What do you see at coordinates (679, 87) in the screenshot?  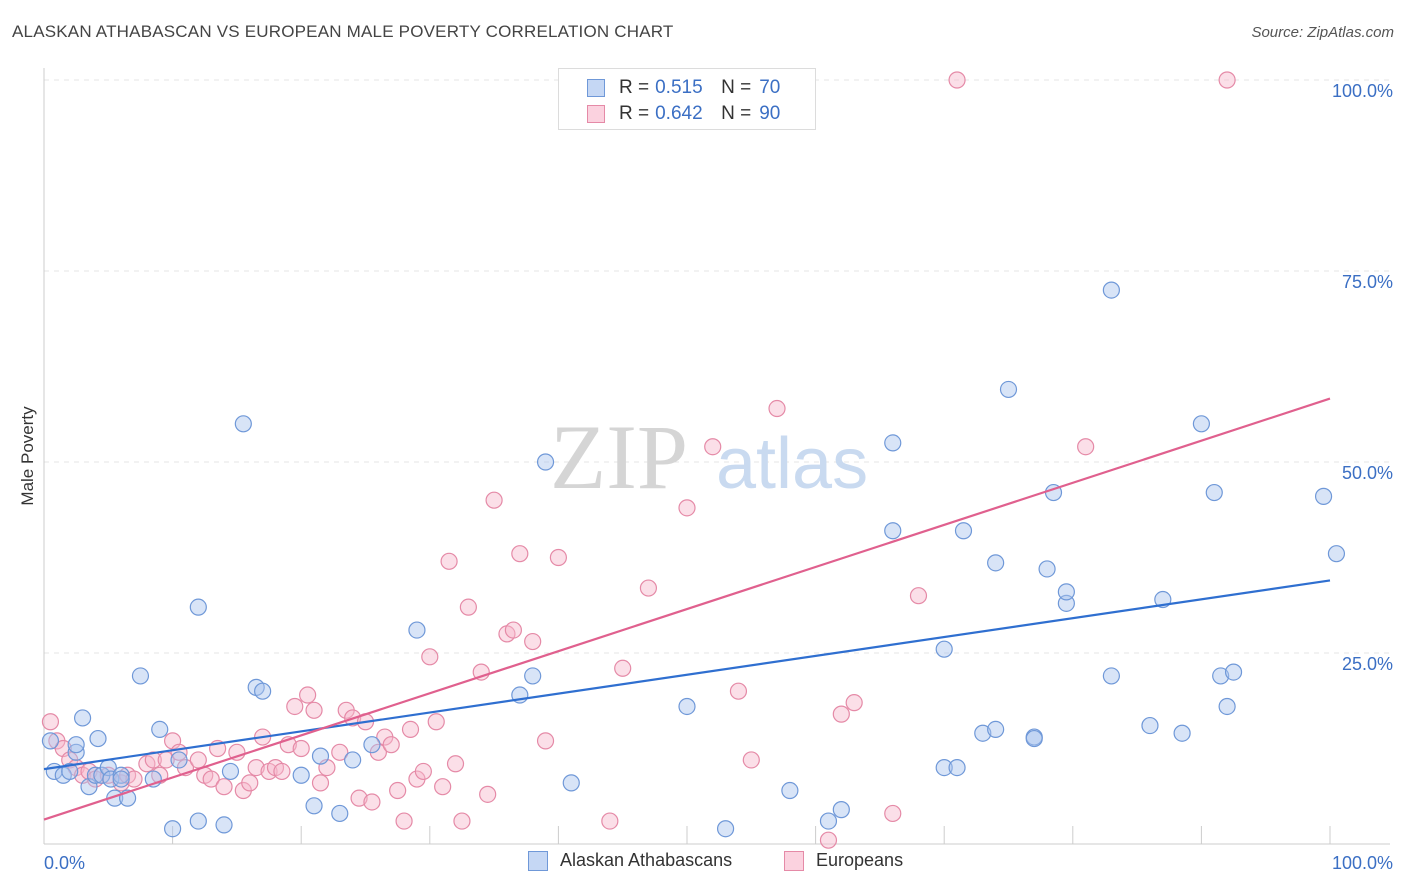 I see `r-value: 0.515` at bounding box center [679, 87].